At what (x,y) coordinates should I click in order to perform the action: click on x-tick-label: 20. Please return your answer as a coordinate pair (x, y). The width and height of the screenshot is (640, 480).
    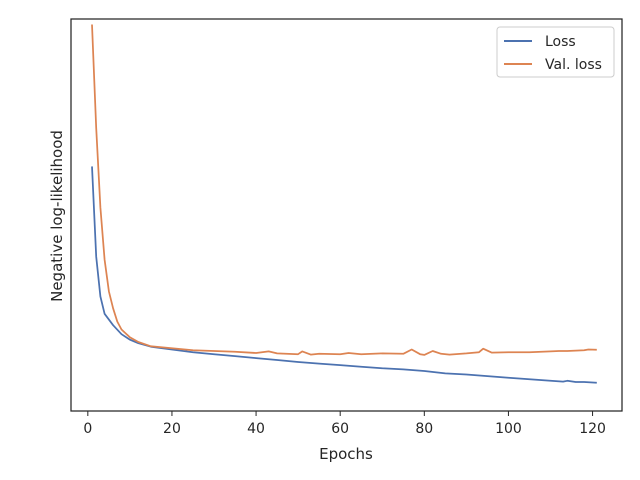
    Looking at the image, I should click on (172, 429).